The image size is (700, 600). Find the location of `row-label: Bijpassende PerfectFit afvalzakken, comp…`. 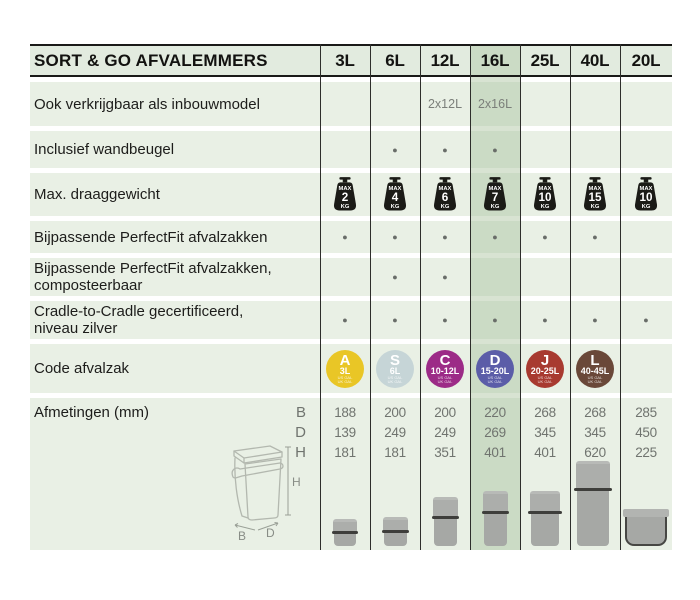

row-label: Bijpassende PerfectFit afvalzakken, comp… is located at coordinates (175, 277).